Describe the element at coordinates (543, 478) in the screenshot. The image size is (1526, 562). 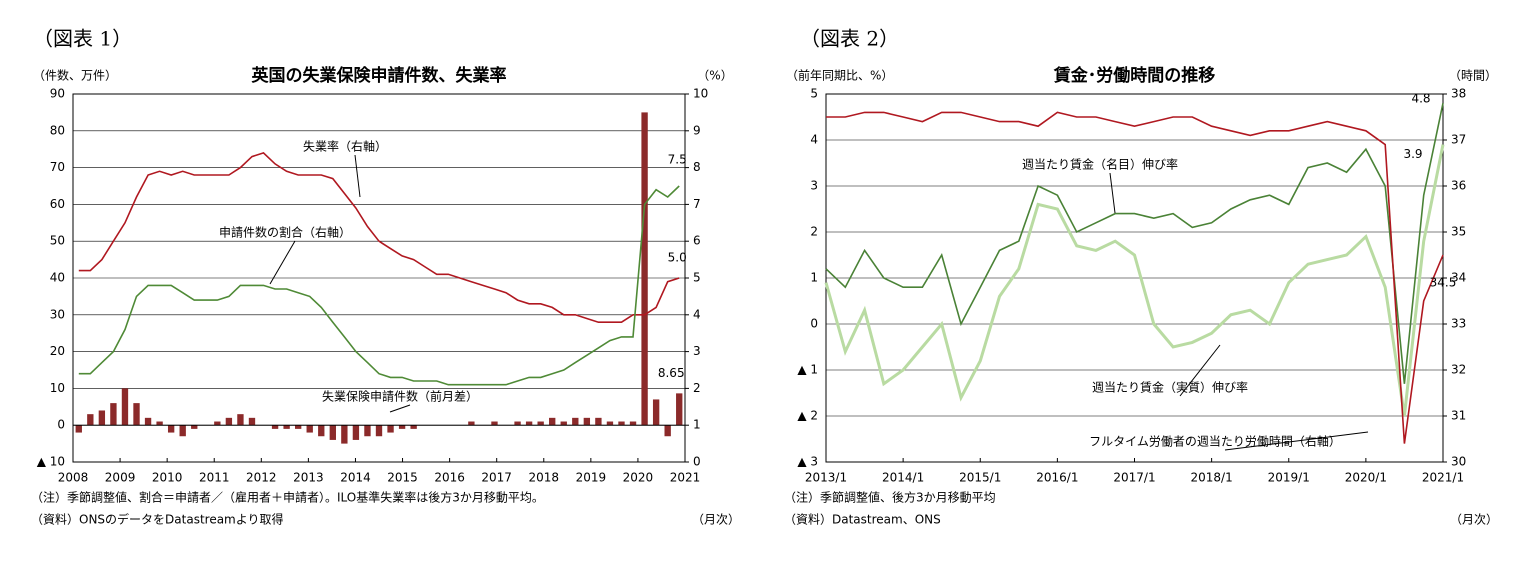
I see `x-tick-label: 2018` at that location.